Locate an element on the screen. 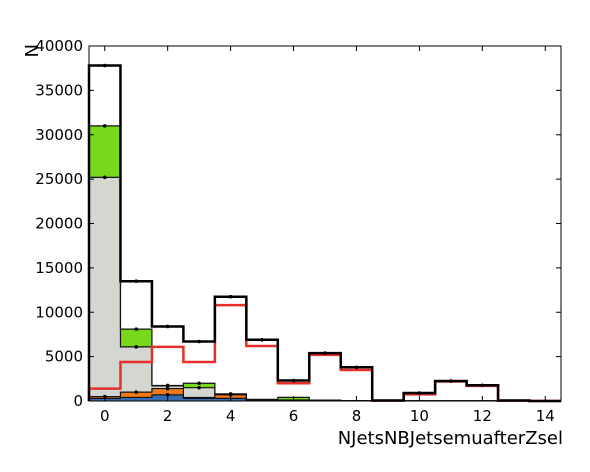 The height and width of the screenshot is (472, 590). error-marker-s3-bin1 is located at coordinates (136, 329).